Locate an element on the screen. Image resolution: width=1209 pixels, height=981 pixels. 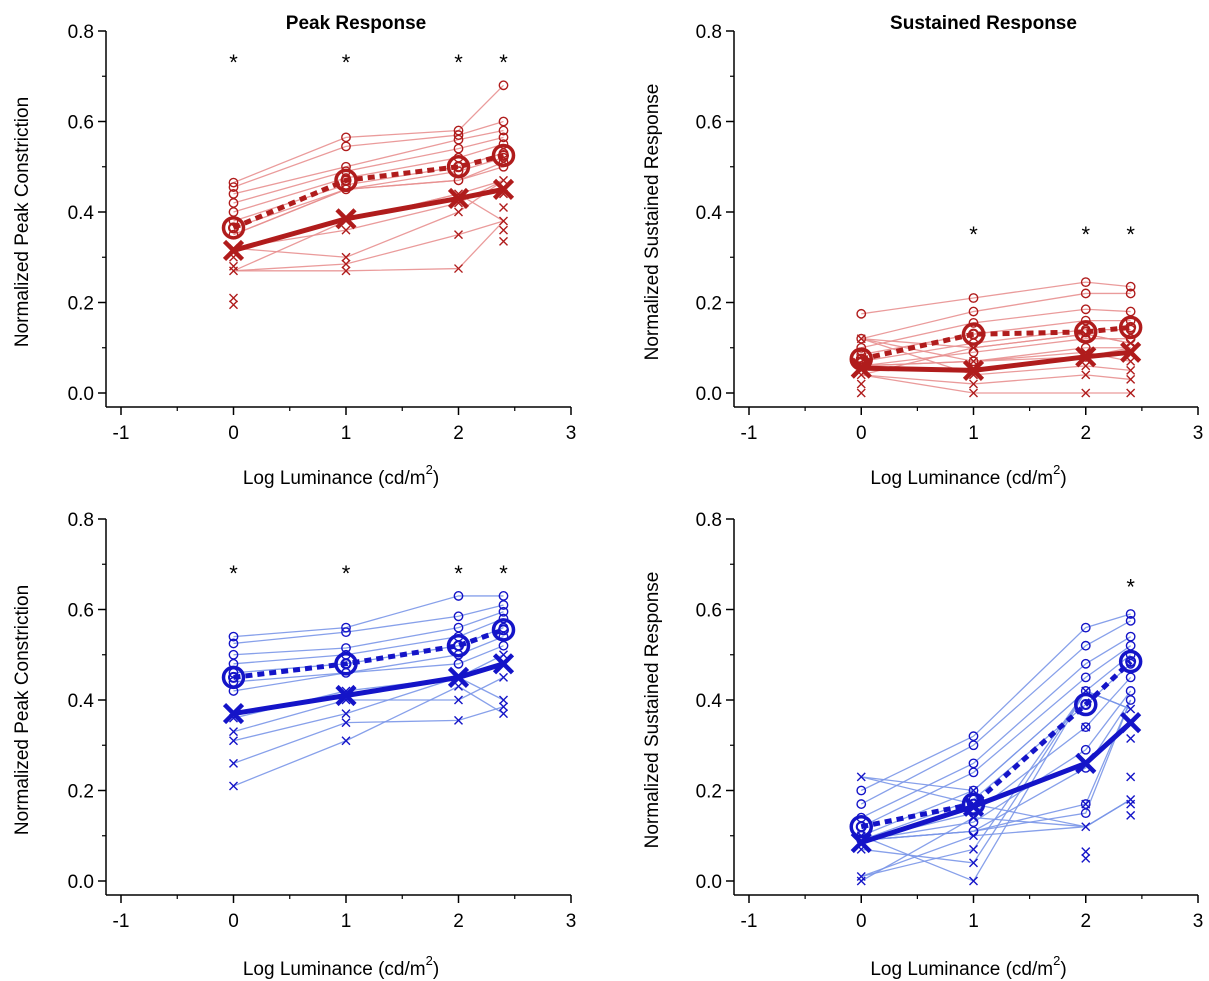
x-axis-label-superscript: 2 is located at coordinates (1056, 960).